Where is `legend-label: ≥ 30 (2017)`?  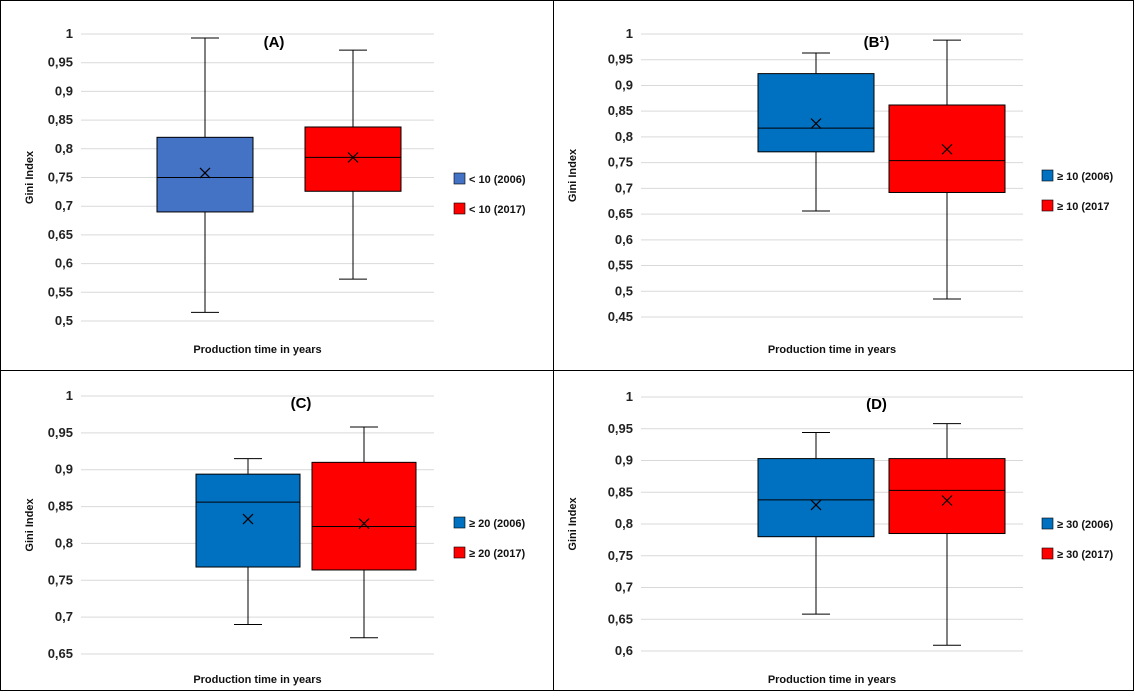 legend-label: ≥ 30 (2017) is located at coordinates (1085, 555).